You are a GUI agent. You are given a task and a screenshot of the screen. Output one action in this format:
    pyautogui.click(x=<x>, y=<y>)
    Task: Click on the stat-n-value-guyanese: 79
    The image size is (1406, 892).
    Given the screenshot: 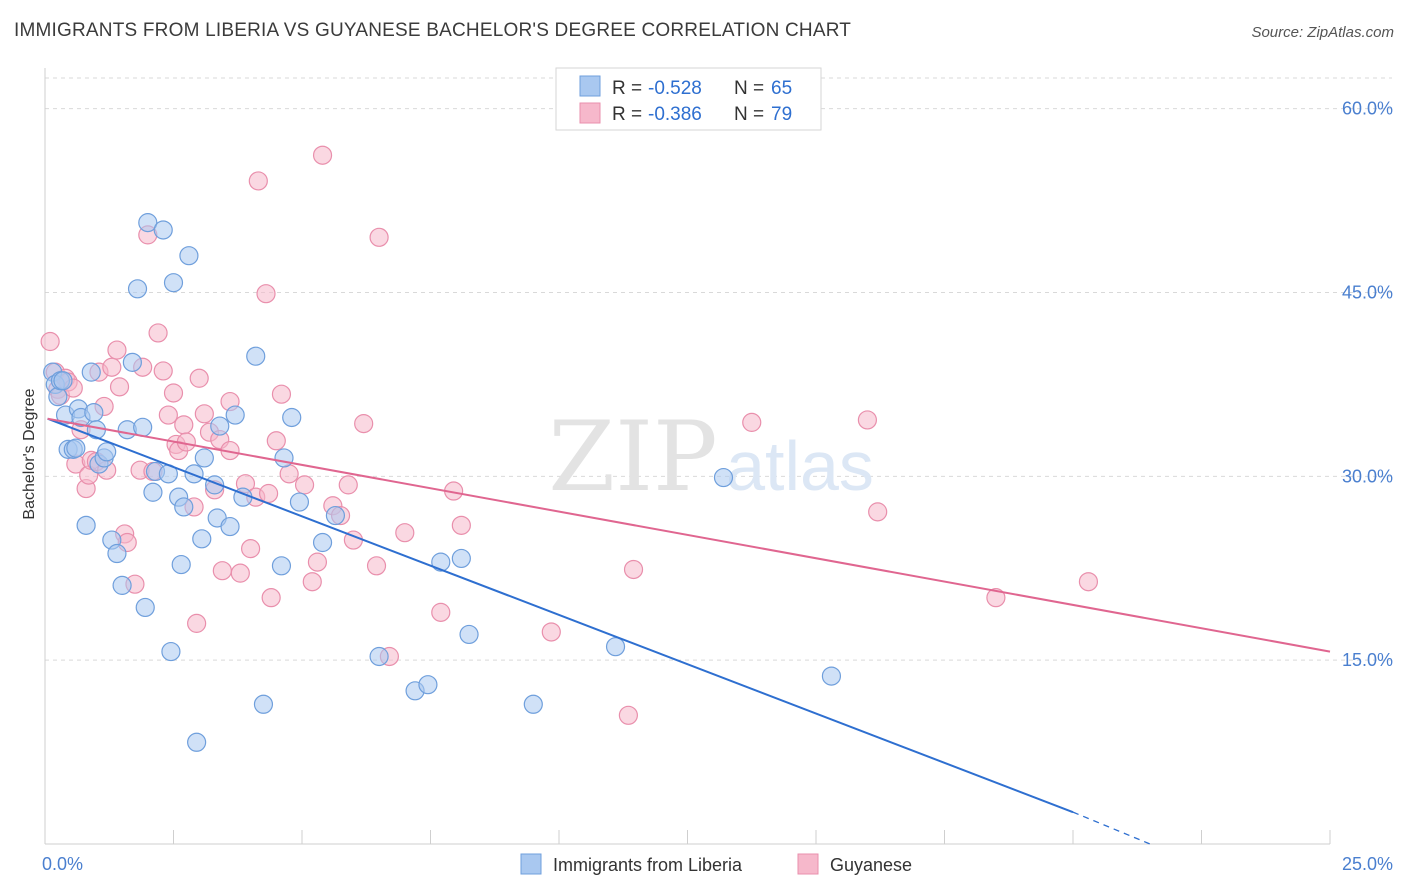 What is the action you would take?
    pyautogui.click(x=781, y=114)
    